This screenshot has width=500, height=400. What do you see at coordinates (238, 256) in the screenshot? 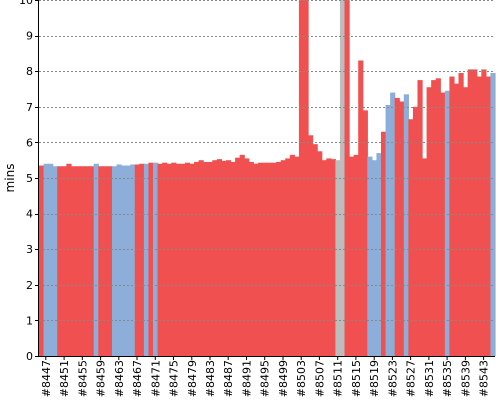
I see `build-8489-bar` at bounding box center [238, 256].